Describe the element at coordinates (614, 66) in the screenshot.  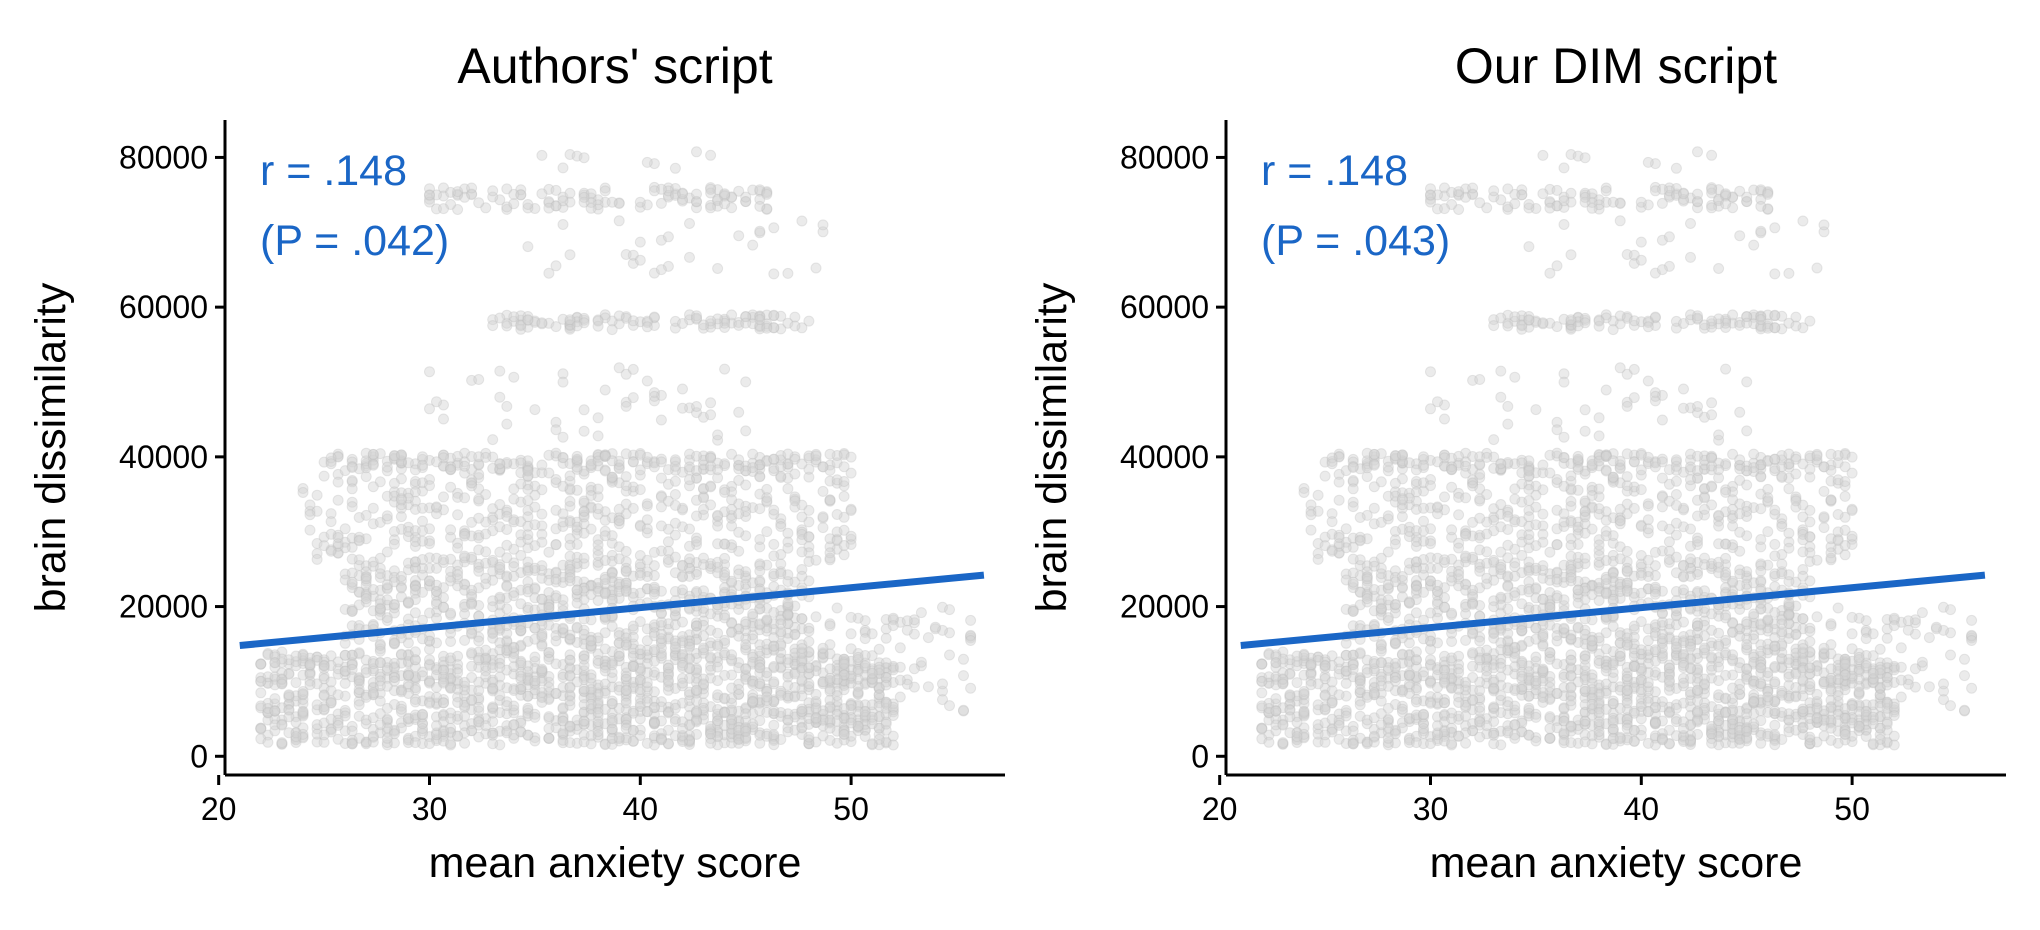
I see `chart-title: Authors' script` at that location.